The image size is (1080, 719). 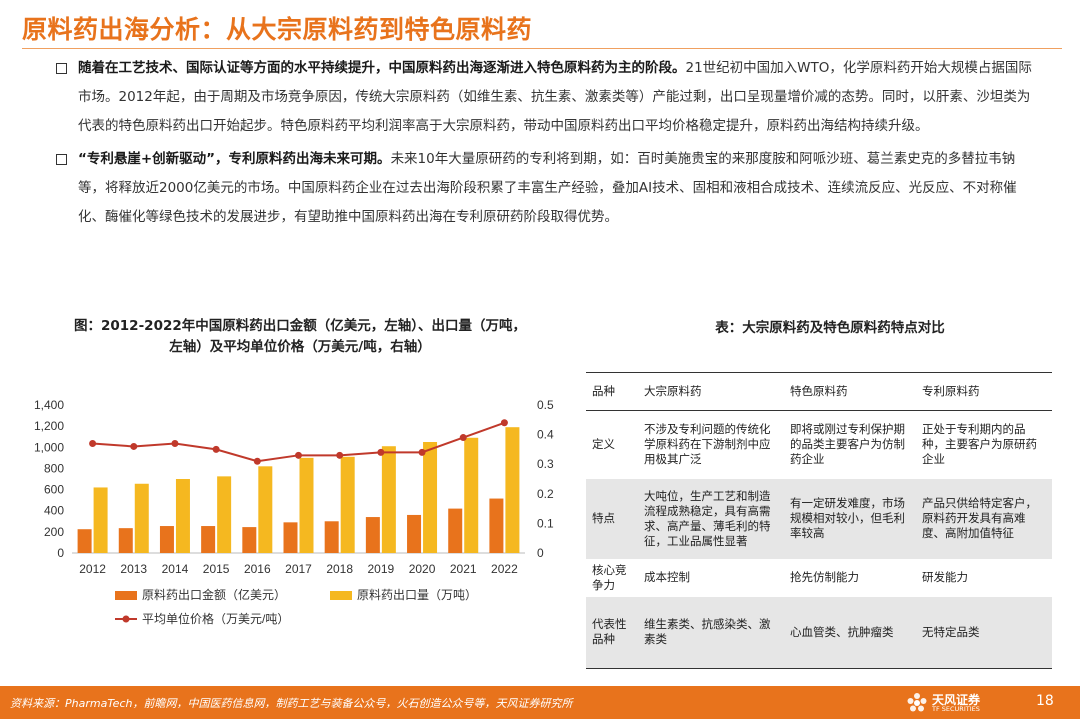 What do you see at coordinates (215, 618) in the screenshot?
I see `legend-label: 平均单位价格（万美元/吨）` at bounding box center [215, 618].